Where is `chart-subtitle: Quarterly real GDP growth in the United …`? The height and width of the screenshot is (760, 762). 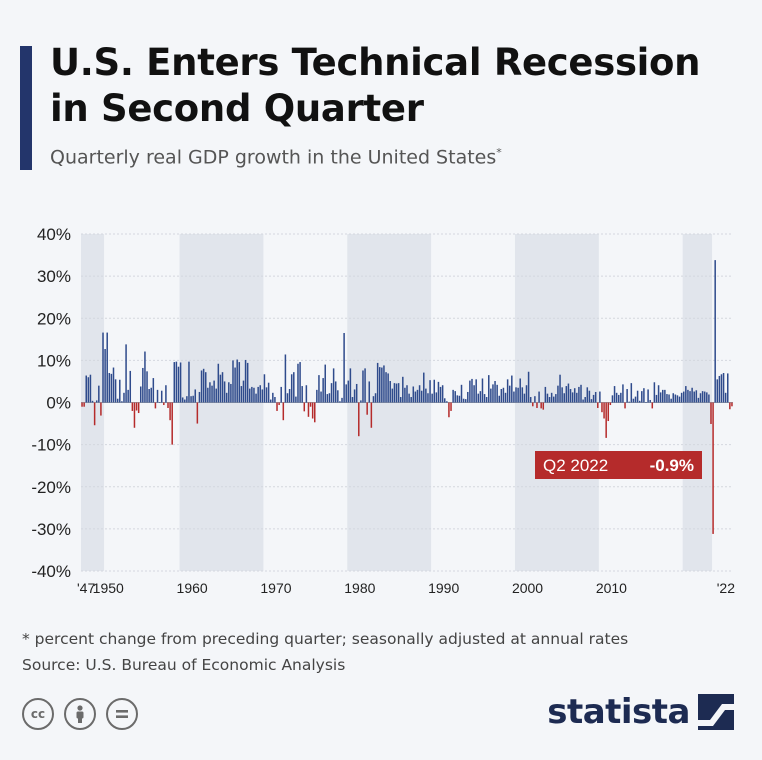
chart-subtitle: Quarterly real GDP growth in the United … is located at coordinates (276, 157).